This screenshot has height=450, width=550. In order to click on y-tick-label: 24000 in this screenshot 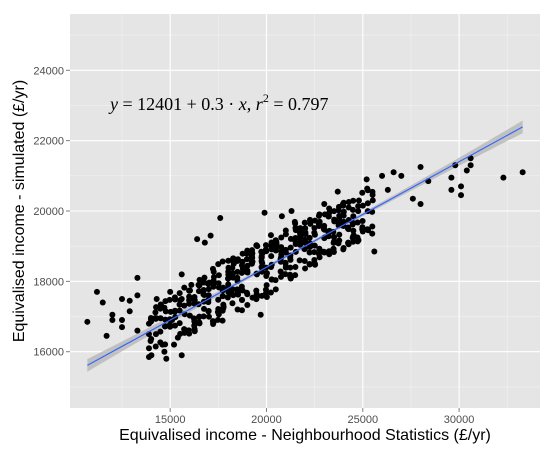, I will do `click(48, 71)`.